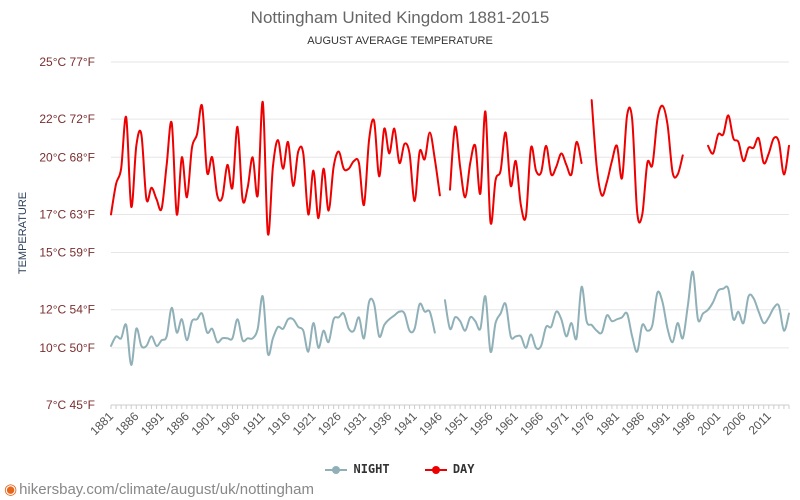  I want to click on y-tick-label: 15°C 59°F, so click(67, 253).